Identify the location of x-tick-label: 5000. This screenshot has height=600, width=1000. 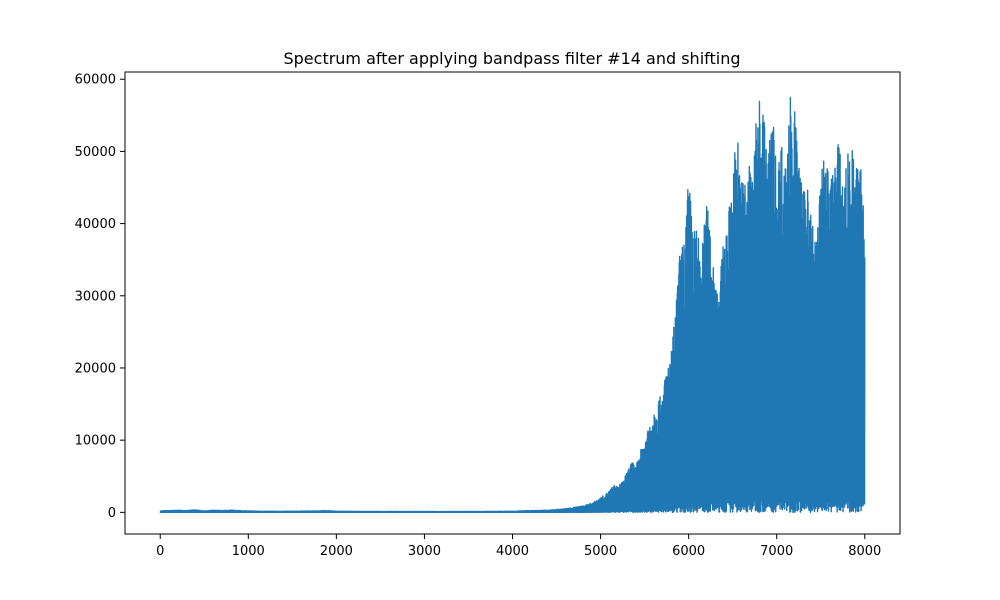
(600, 551).